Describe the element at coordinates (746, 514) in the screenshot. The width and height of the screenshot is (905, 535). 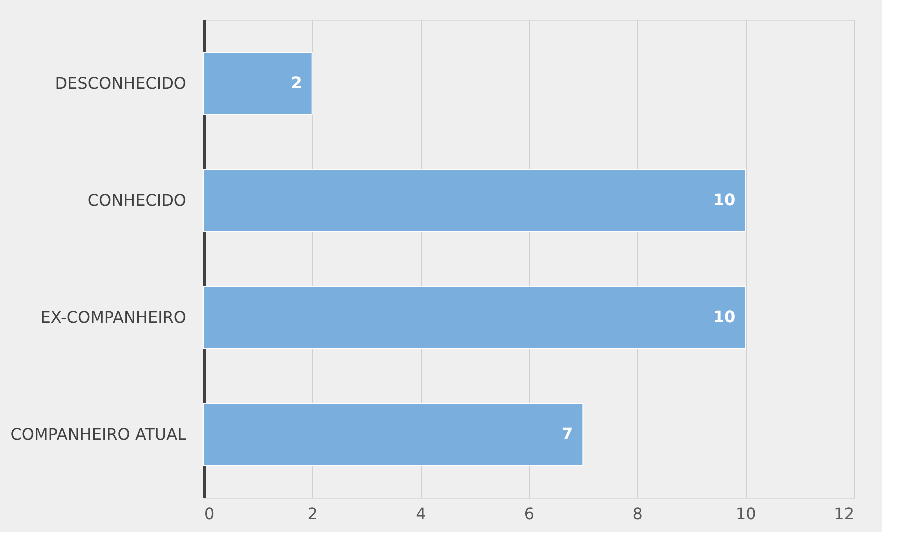
I see `x-tick-label: 10` at that location.